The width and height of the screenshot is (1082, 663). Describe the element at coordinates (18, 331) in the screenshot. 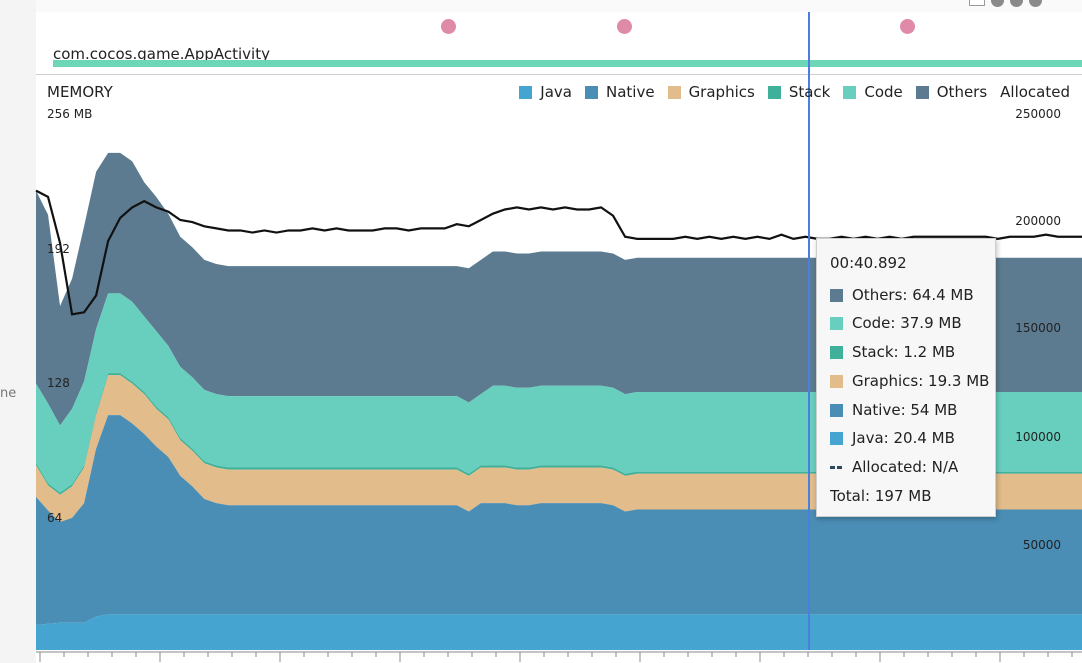

I see `left-gutter: ne` at that location.